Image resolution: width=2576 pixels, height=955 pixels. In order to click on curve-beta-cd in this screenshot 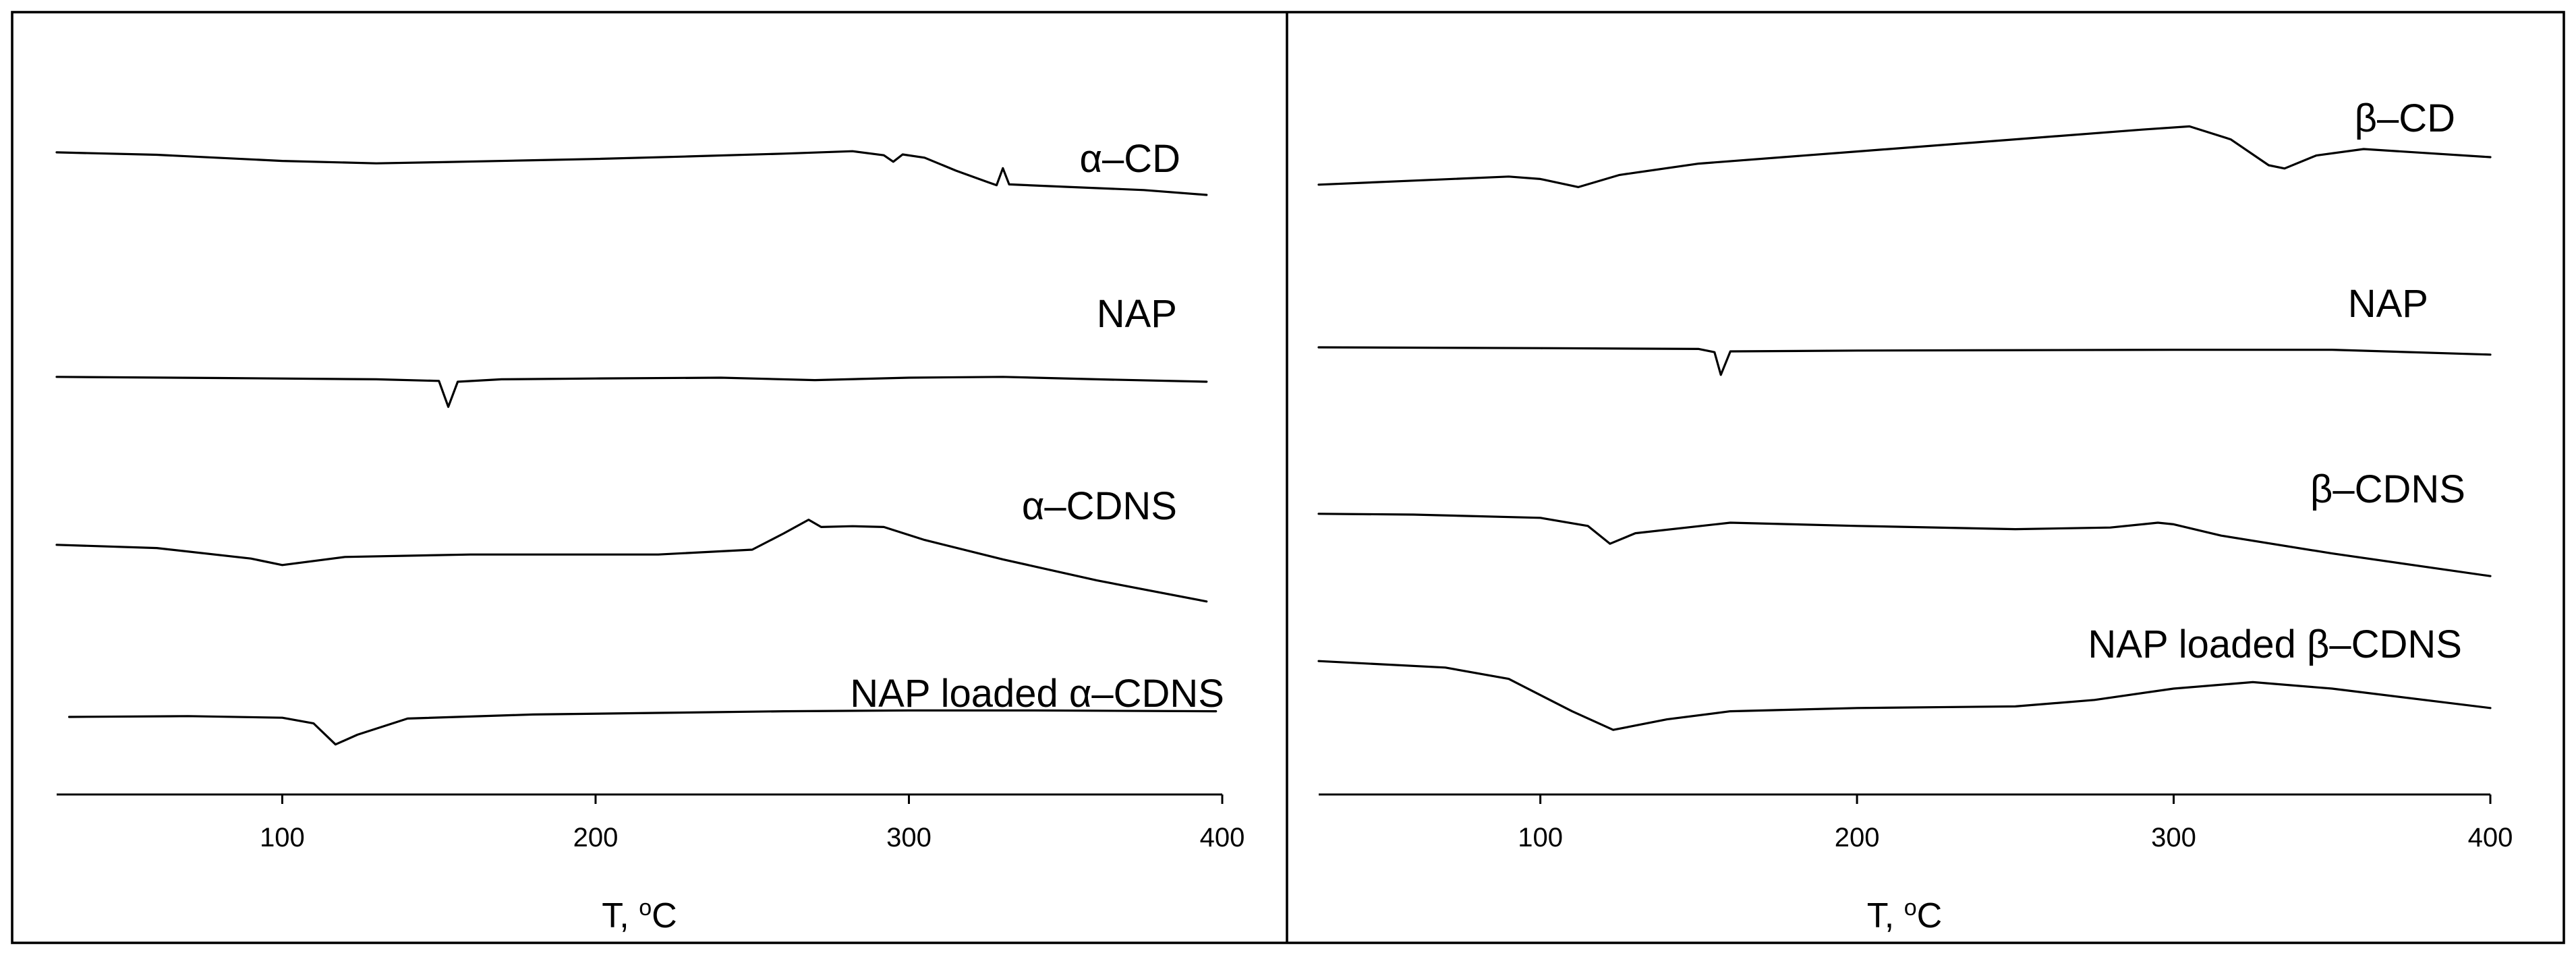, I will do `click(1904, 156)`.